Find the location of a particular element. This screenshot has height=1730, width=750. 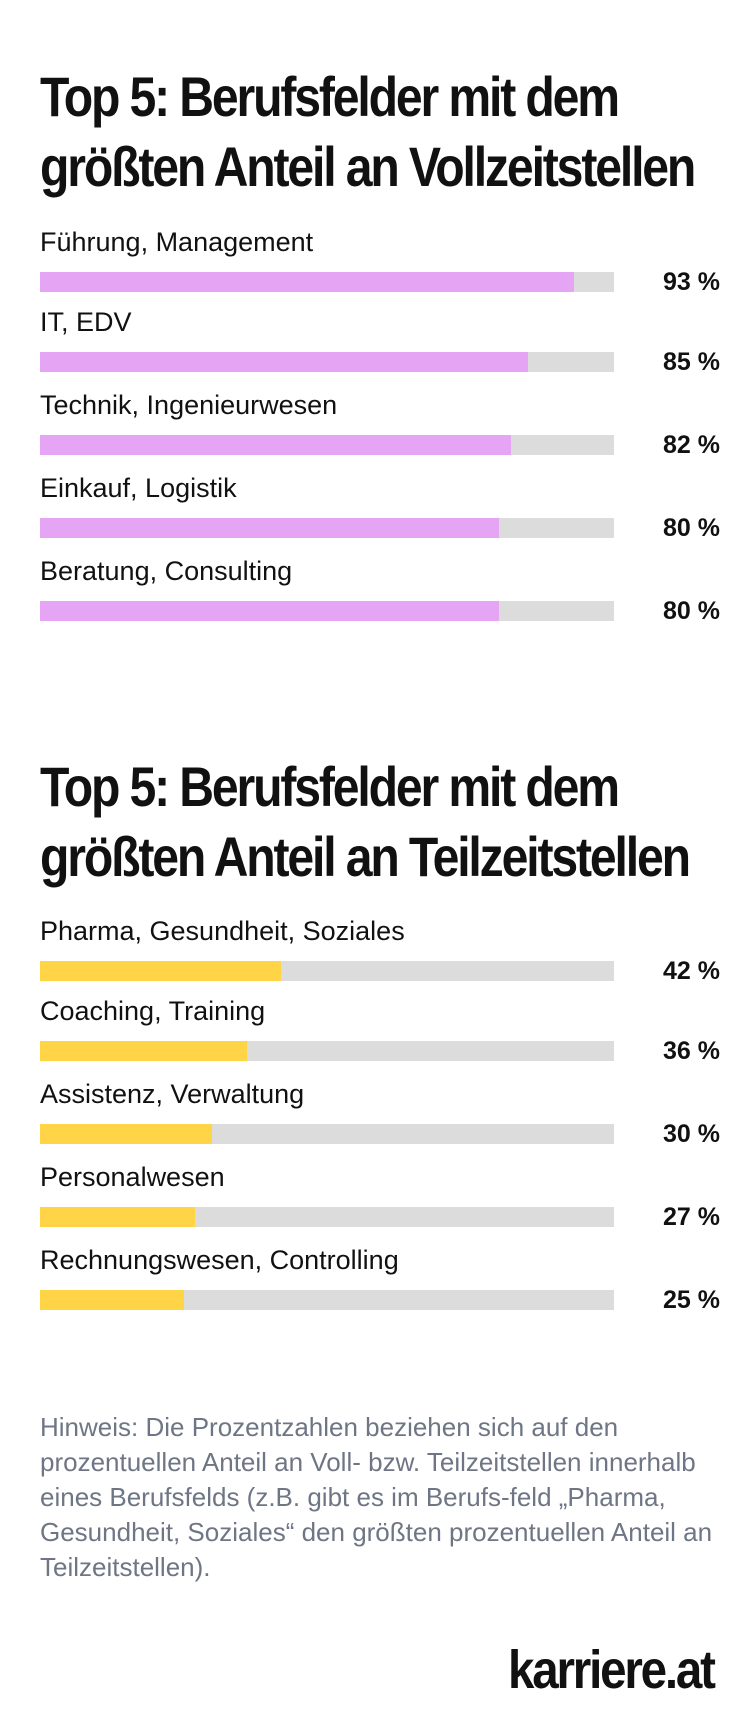

brand-logo: karriere.at is located at coordinates (612, 1670).